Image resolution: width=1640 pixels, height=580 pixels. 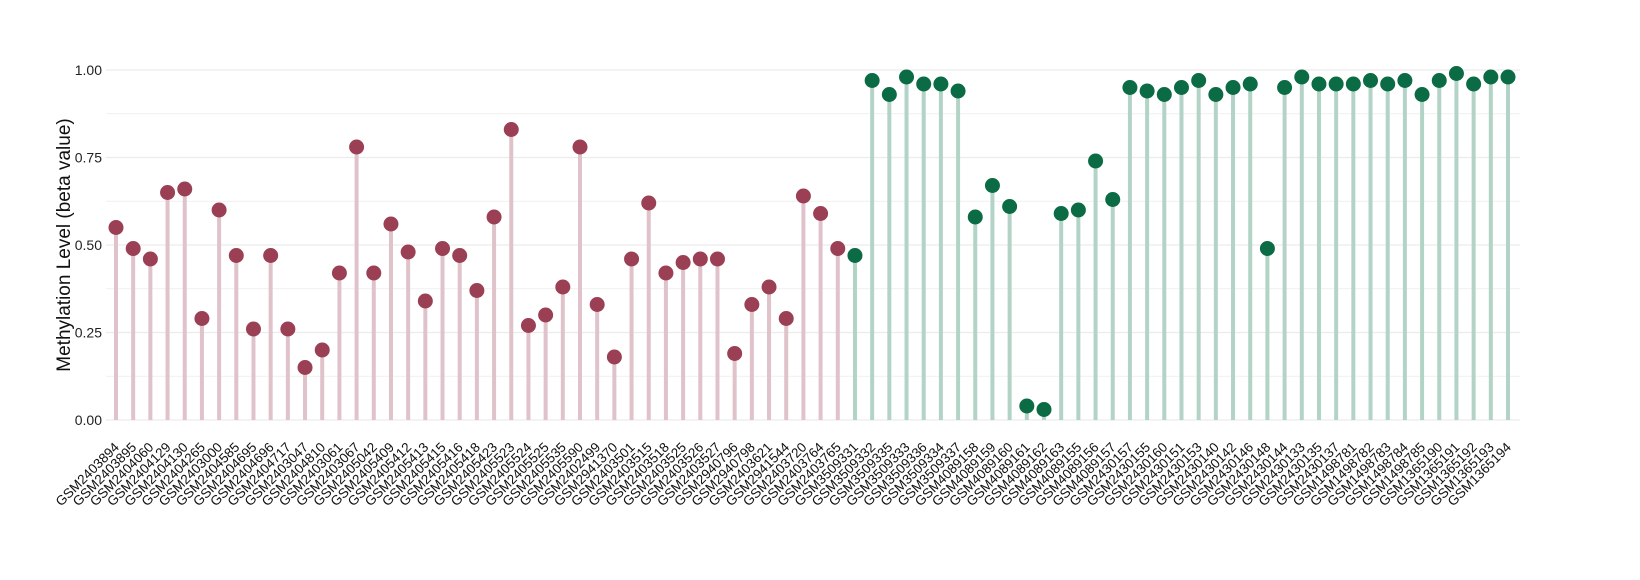 What do you see at coordinates (88, 158) in the screenshot?
I see `y-tick-label: 0.75` at bounding box center [88, 158].